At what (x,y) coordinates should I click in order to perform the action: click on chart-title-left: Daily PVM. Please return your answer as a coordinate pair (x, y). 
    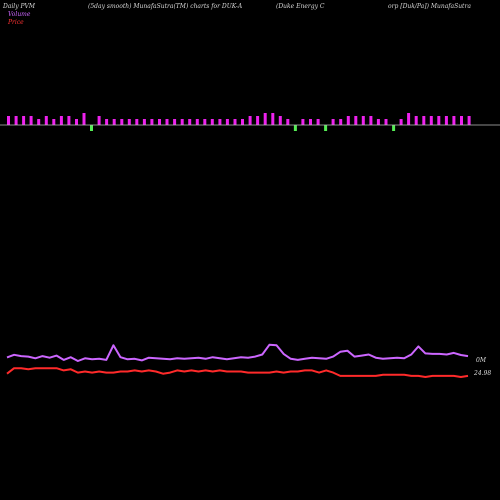
    Looking at the image, I should click on (19, 6).